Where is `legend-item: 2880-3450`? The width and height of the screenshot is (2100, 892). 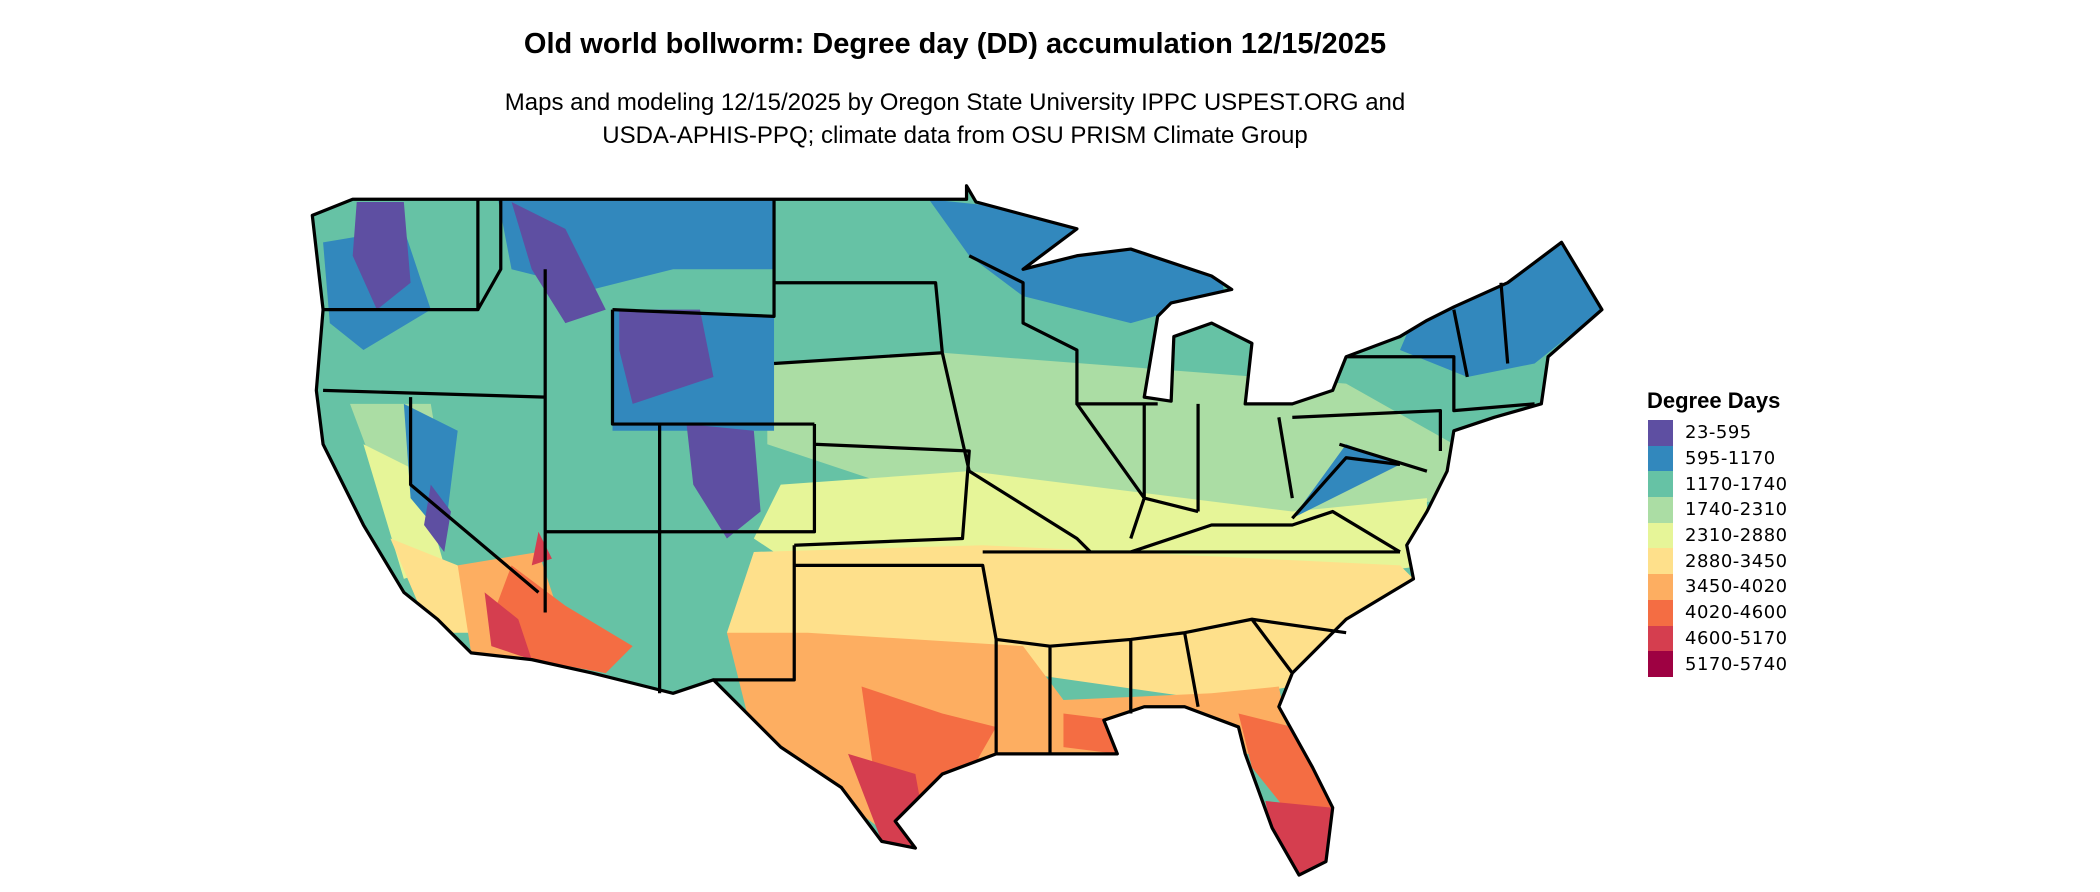 legend-item: 2880-3450 is located at coordinates (1718, 561).